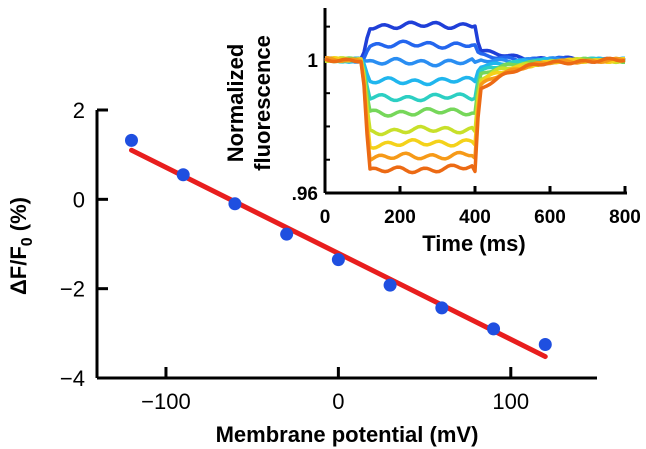 The width and height of the screenshot is (646, 449). I want to click on main-y-tick-label: −4, so click(72, 378).